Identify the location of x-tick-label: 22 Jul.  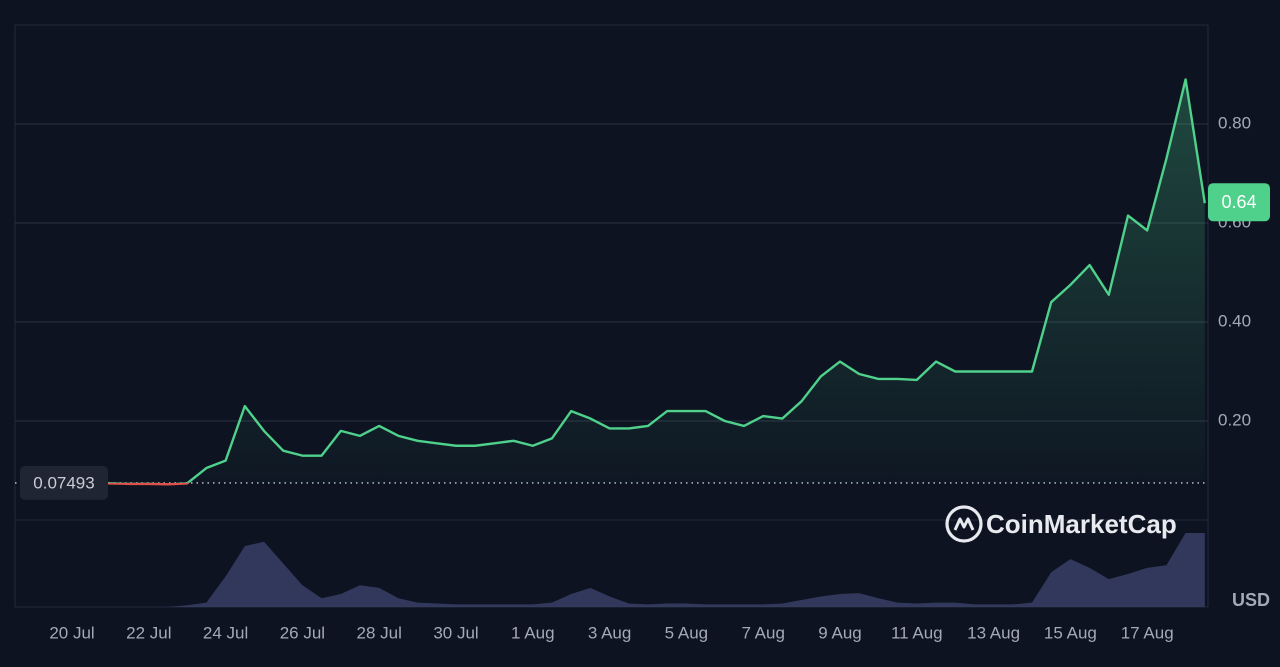
(148, 632).